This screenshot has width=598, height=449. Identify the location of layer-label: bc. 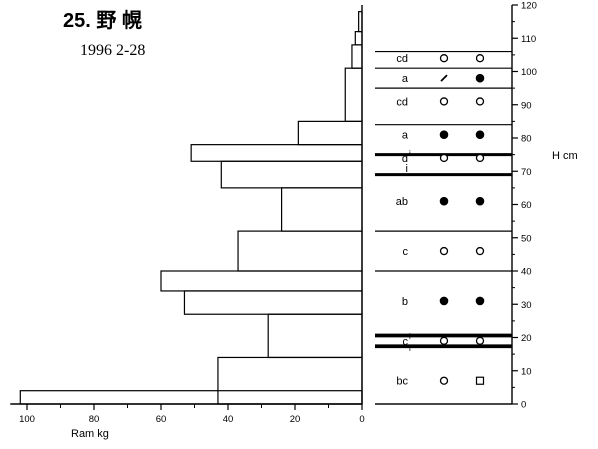
(402, 382).